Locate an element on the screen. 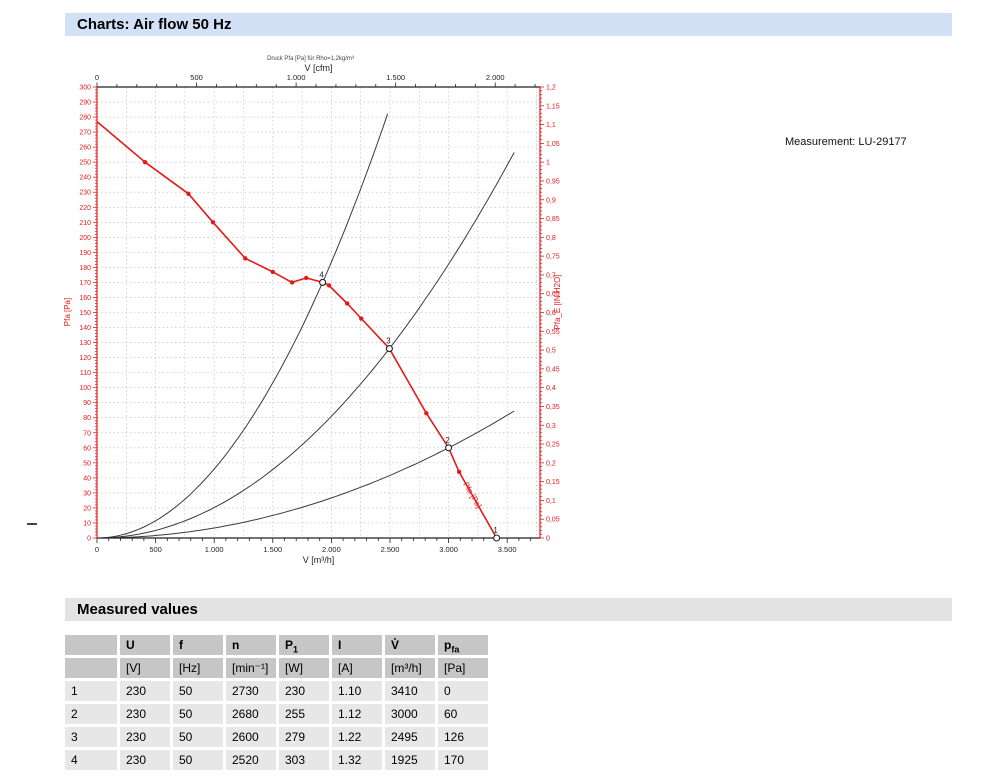 The width and height of the screenshot is (1000, 781). section-header-bar: Measured values is located at coordinates (508, 609).